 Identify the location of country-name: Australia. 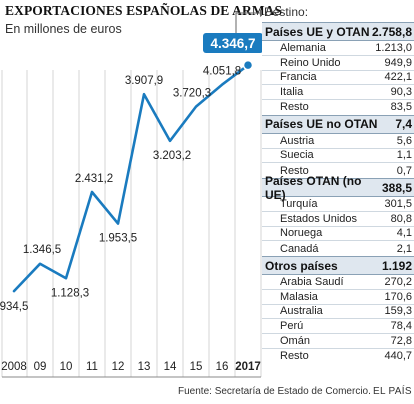
(301, 311).